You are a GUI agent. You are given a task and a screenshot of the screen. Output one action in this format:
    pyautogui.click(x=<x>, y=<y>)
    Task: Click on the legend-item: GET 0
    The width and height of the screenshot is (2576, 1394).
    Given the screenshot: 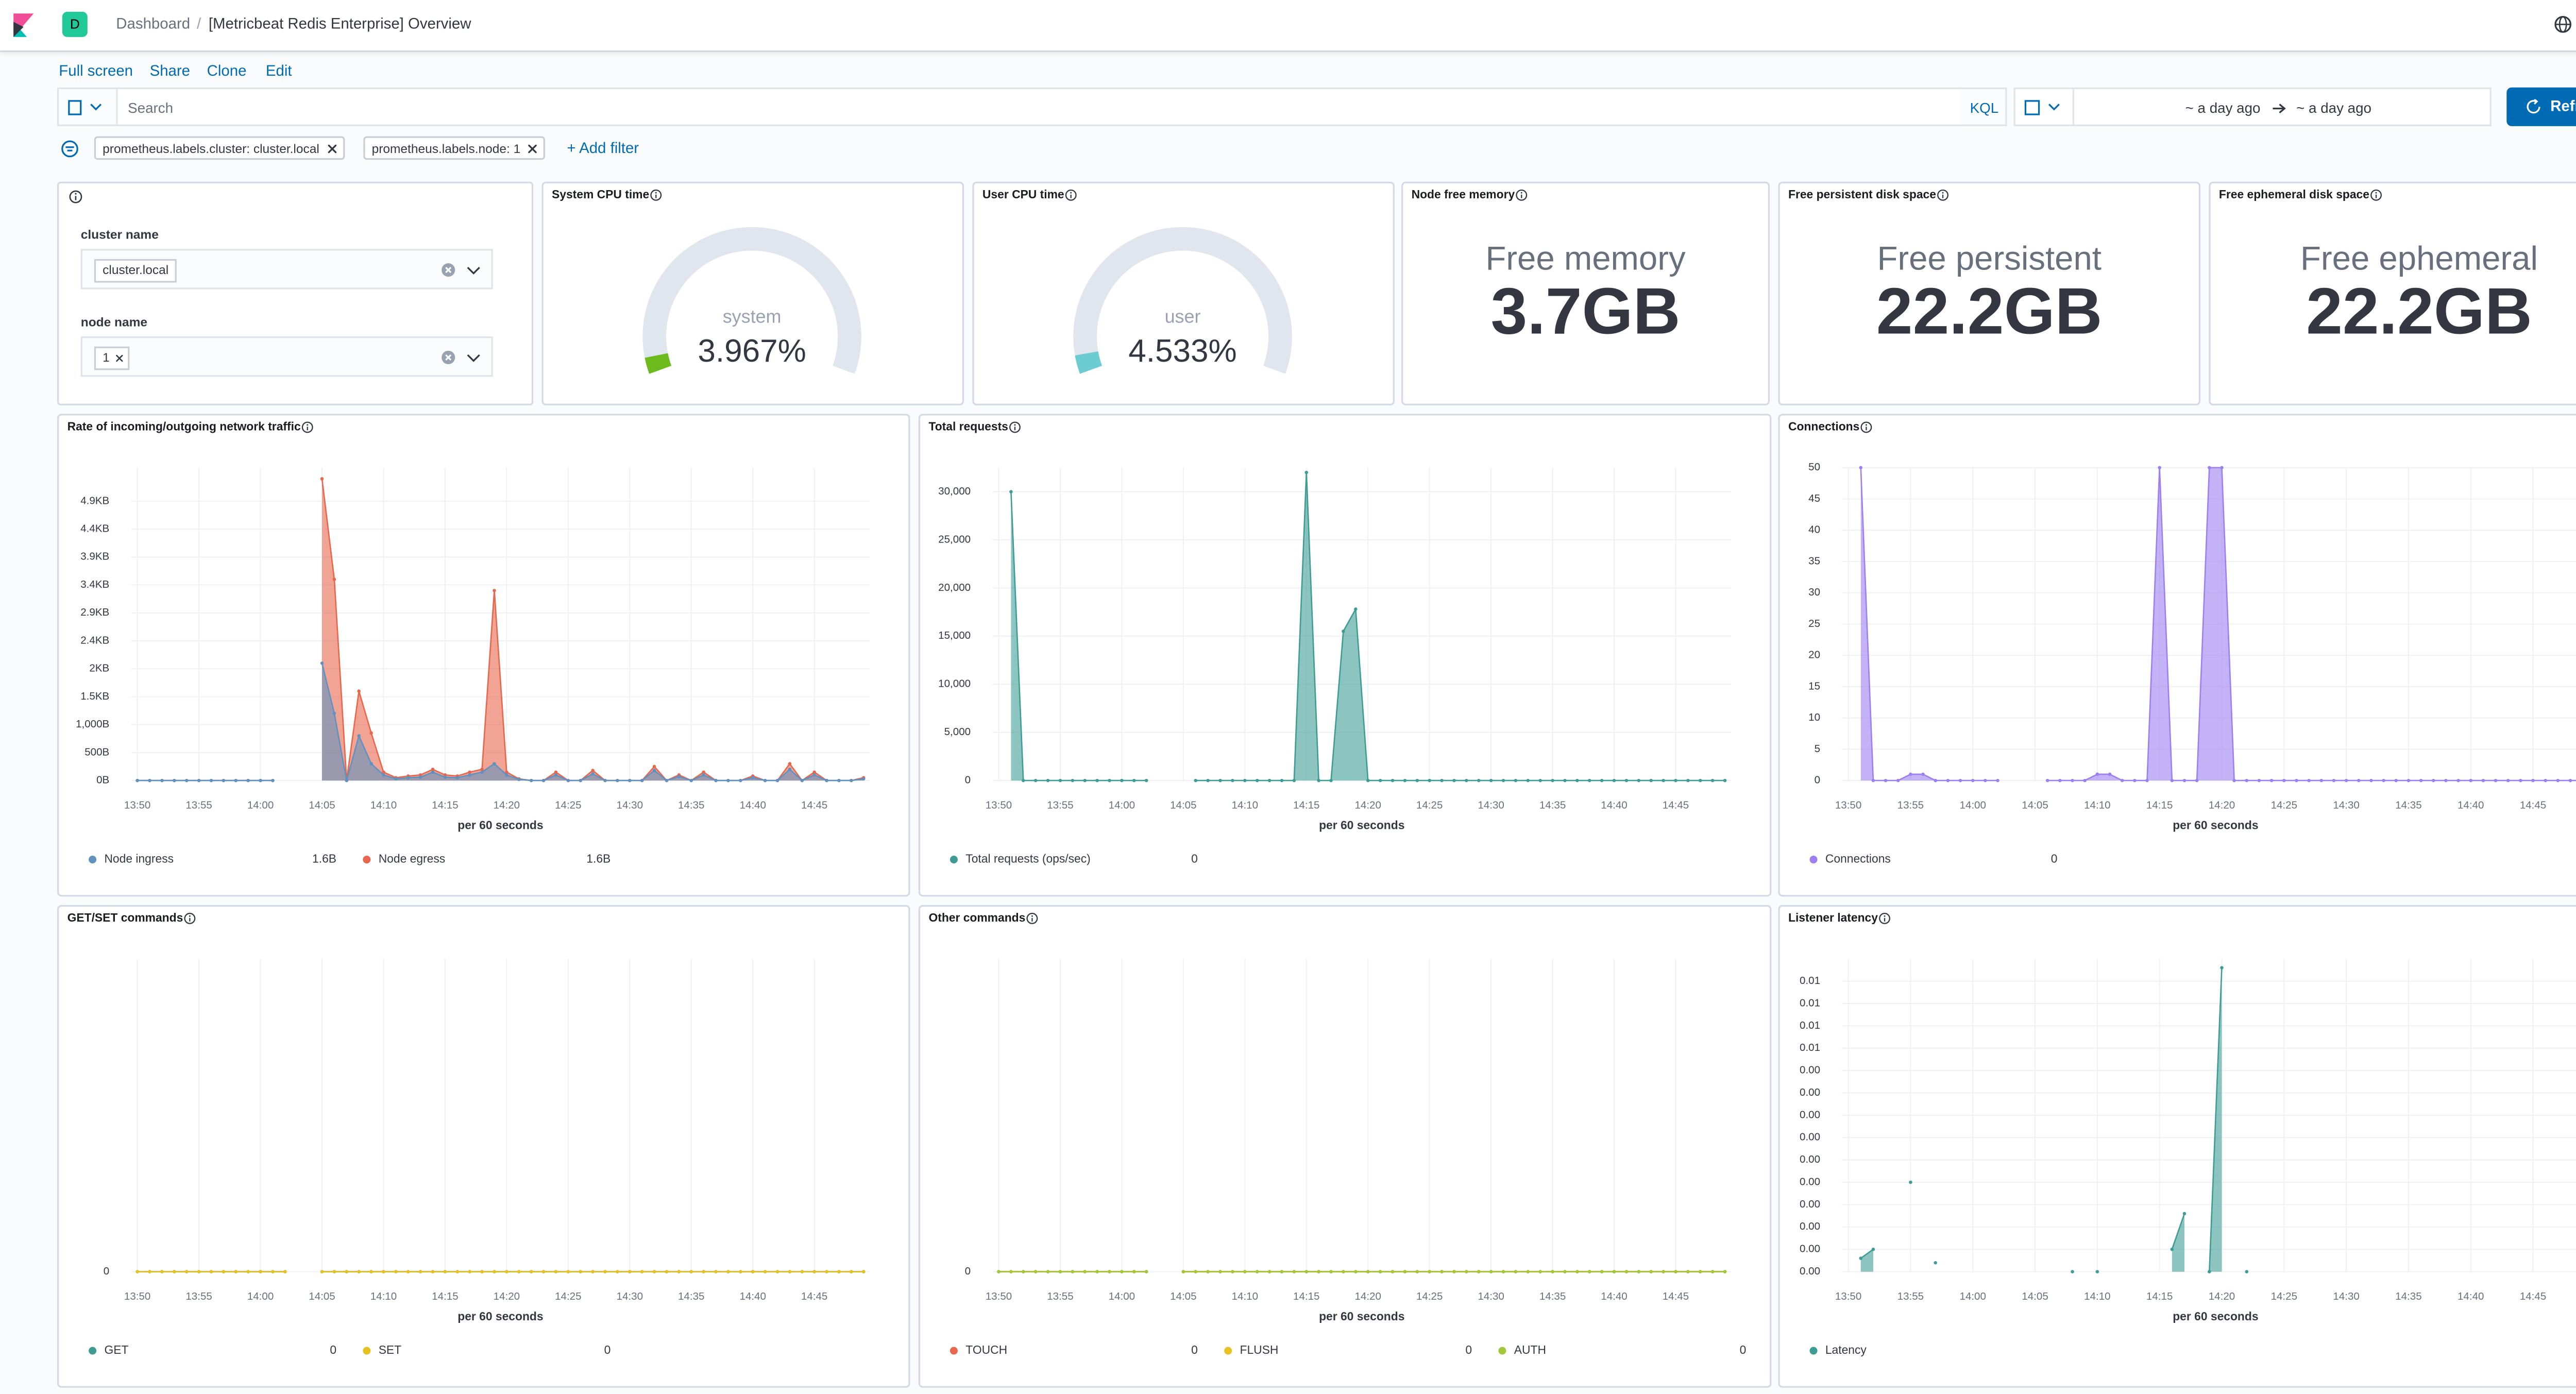 What is the action you would take?
    pyautogui.click(x=212, y=1349)
    